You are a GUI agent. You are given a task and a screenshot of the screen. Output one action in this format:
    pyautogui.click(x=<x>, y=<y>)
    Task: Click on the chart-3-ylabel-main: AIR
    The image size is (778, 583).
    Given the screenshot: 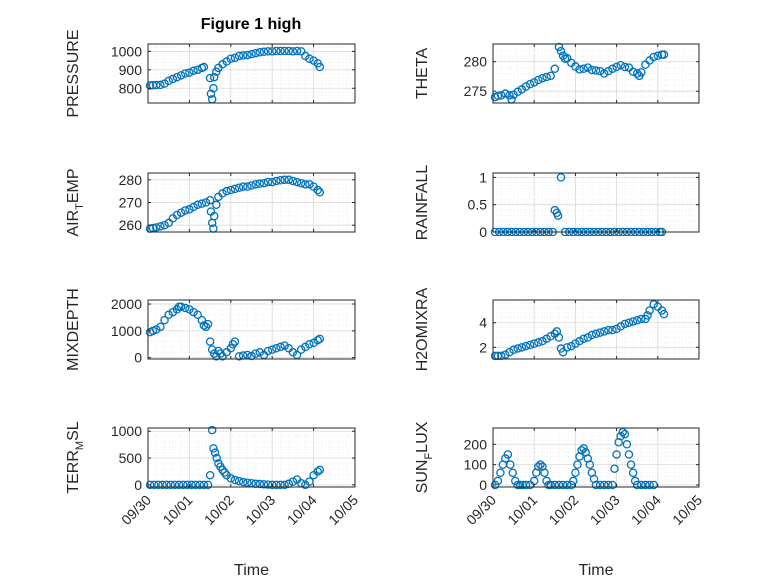 What is the action you would take?
    pyautogui.click(x=73, y=223)
    